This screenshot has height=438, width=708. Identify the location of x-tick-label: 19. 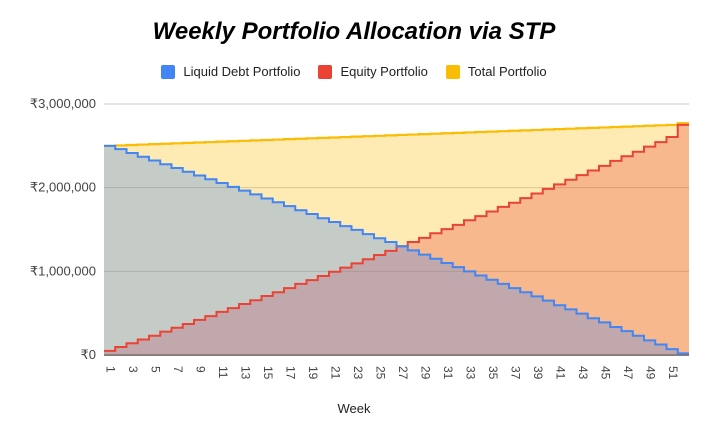
(313, 373).